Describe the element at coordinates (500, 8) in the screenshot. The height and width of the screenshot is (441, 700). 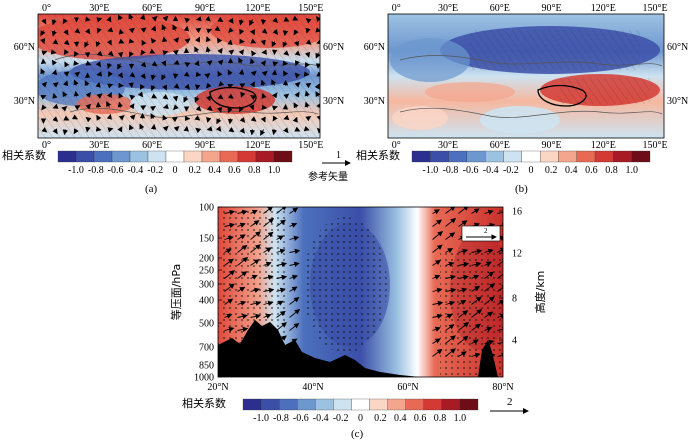
I see `lon-tick-label: 60°E` at that location.